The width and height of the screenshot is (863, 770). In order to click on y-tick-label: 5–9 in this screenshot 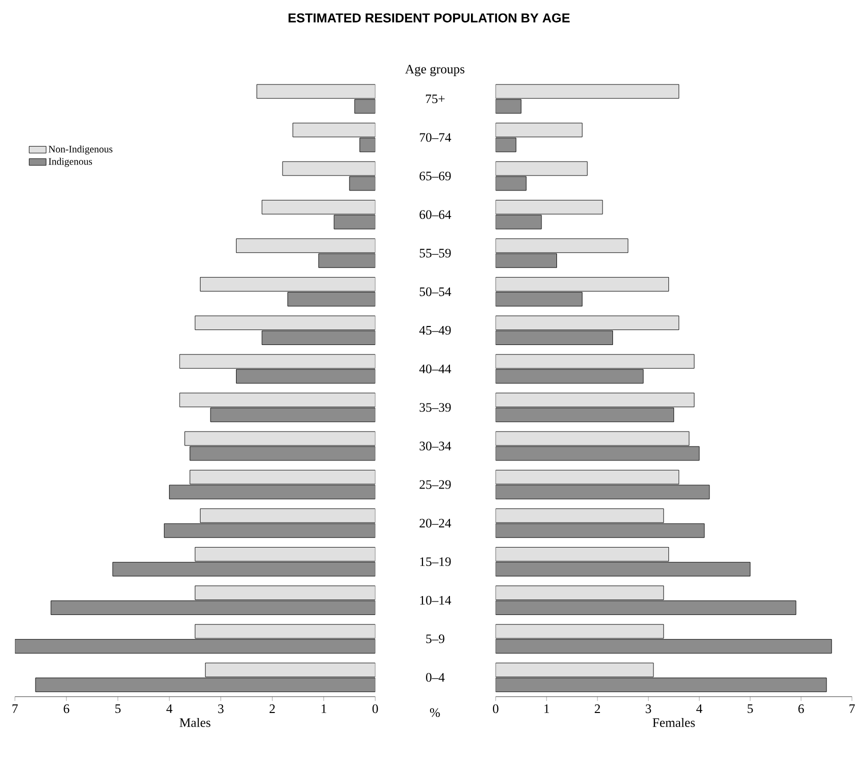, I will do `click(435, 639)`.